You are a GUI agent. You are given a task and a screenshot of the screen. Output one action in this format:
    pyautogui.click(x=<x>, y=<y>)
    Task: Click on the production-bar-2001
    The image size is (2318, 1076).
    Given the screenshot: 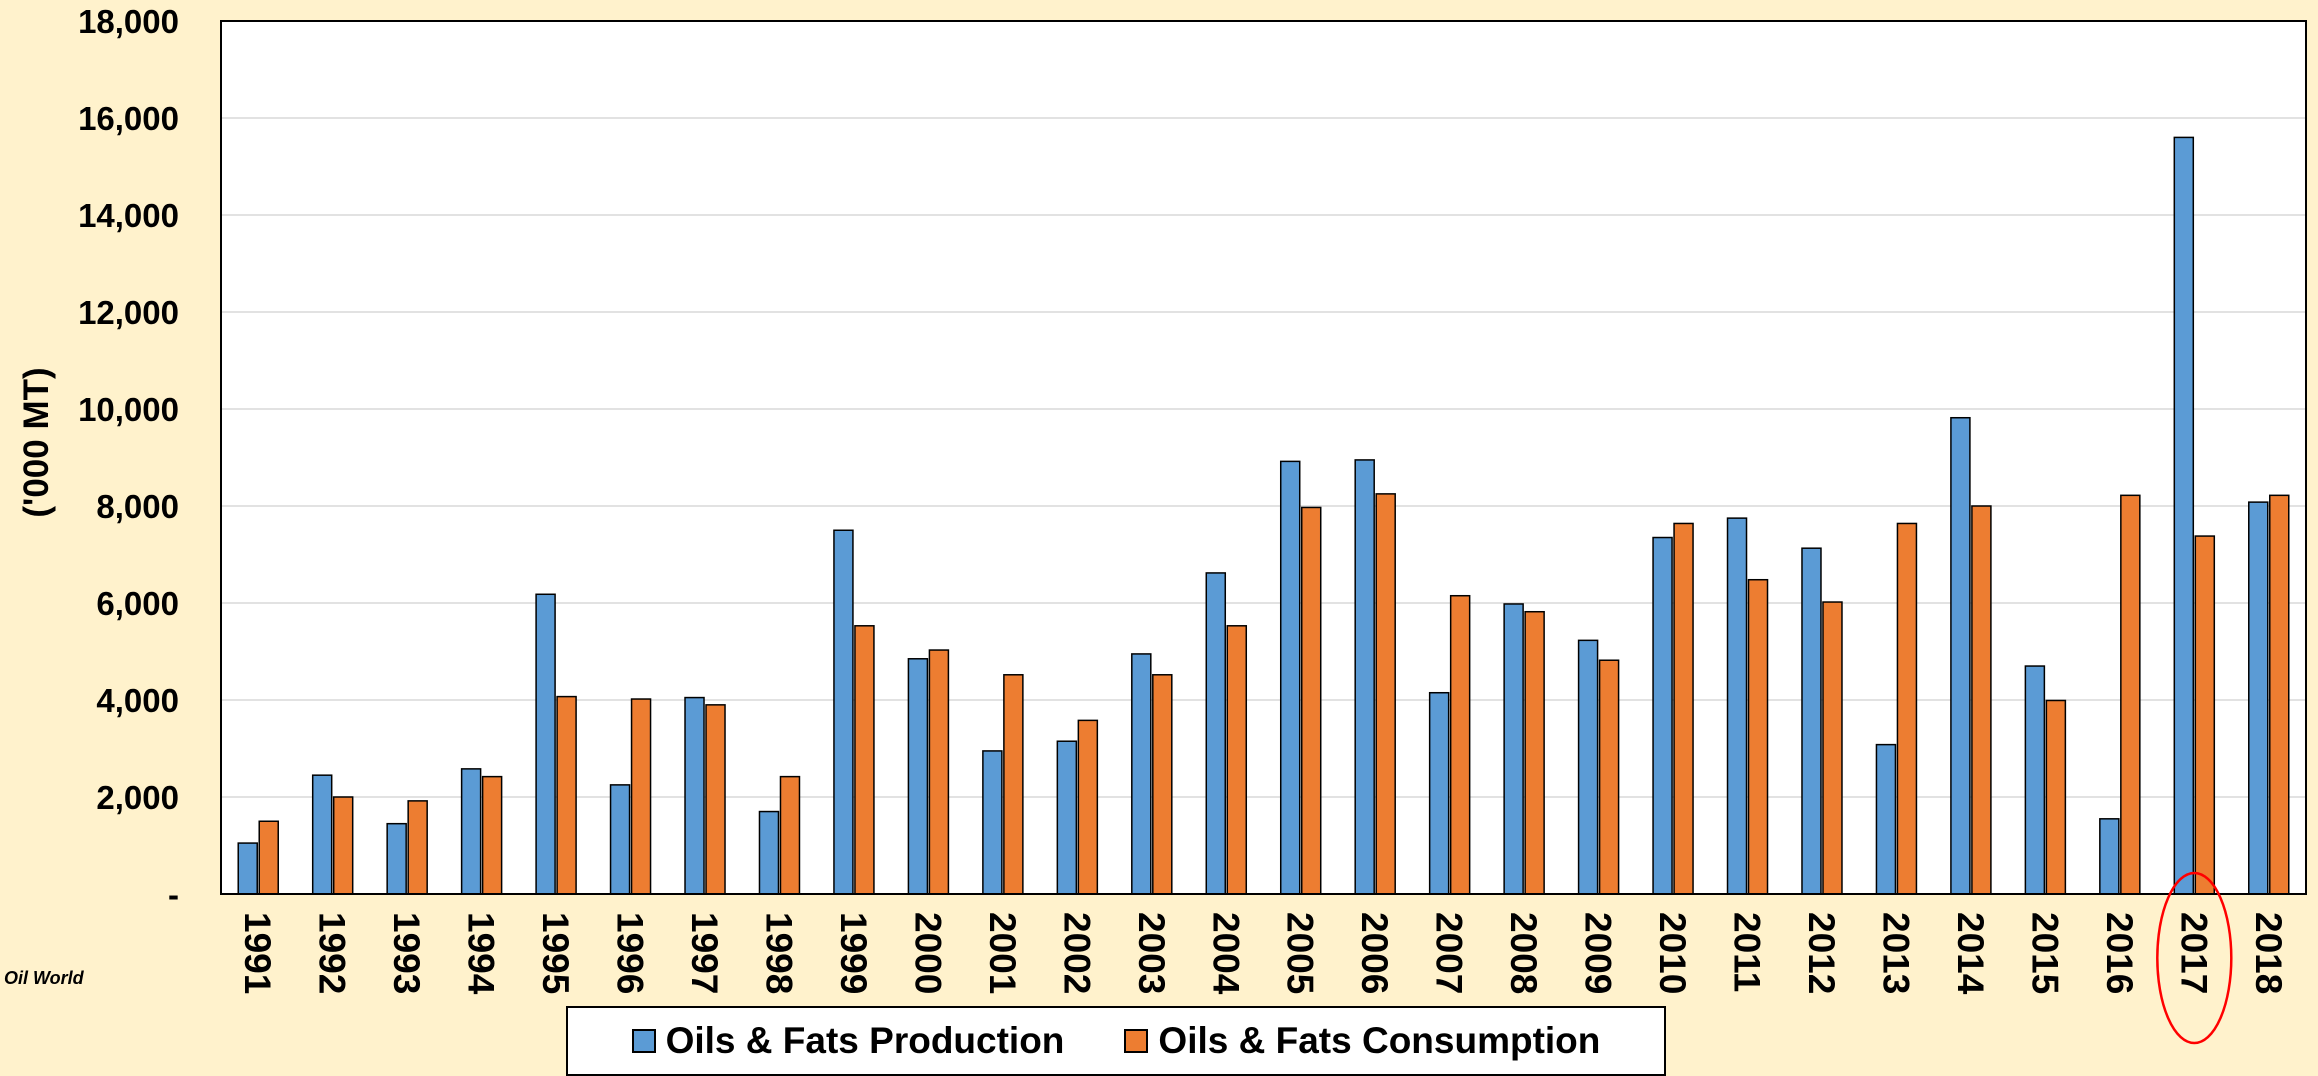 What is the action you would take?
    pyautogui.click(x=992, y=822)
    